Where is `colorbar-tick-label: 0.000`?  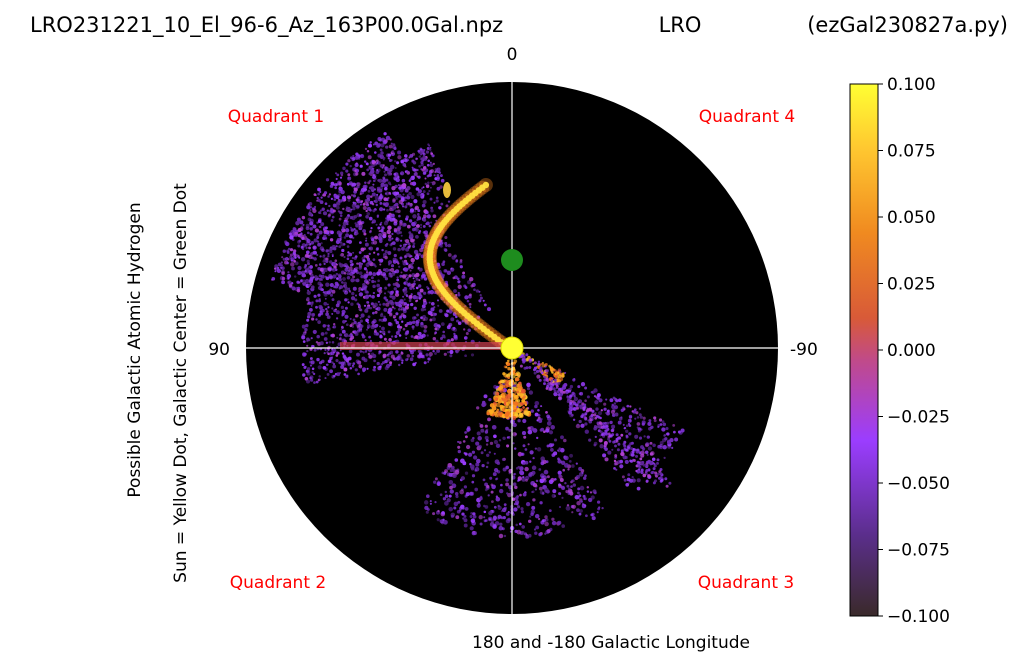
colorbar-tick-label: 0.000 is located at coordinates (911, 351).